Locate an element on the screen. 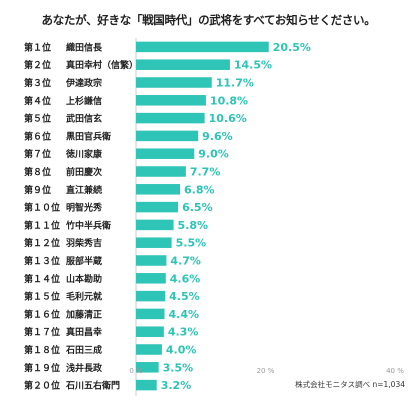 This screenshot has height=400, width=417. data-label: 4.4% is located at coordinates (183, 314).